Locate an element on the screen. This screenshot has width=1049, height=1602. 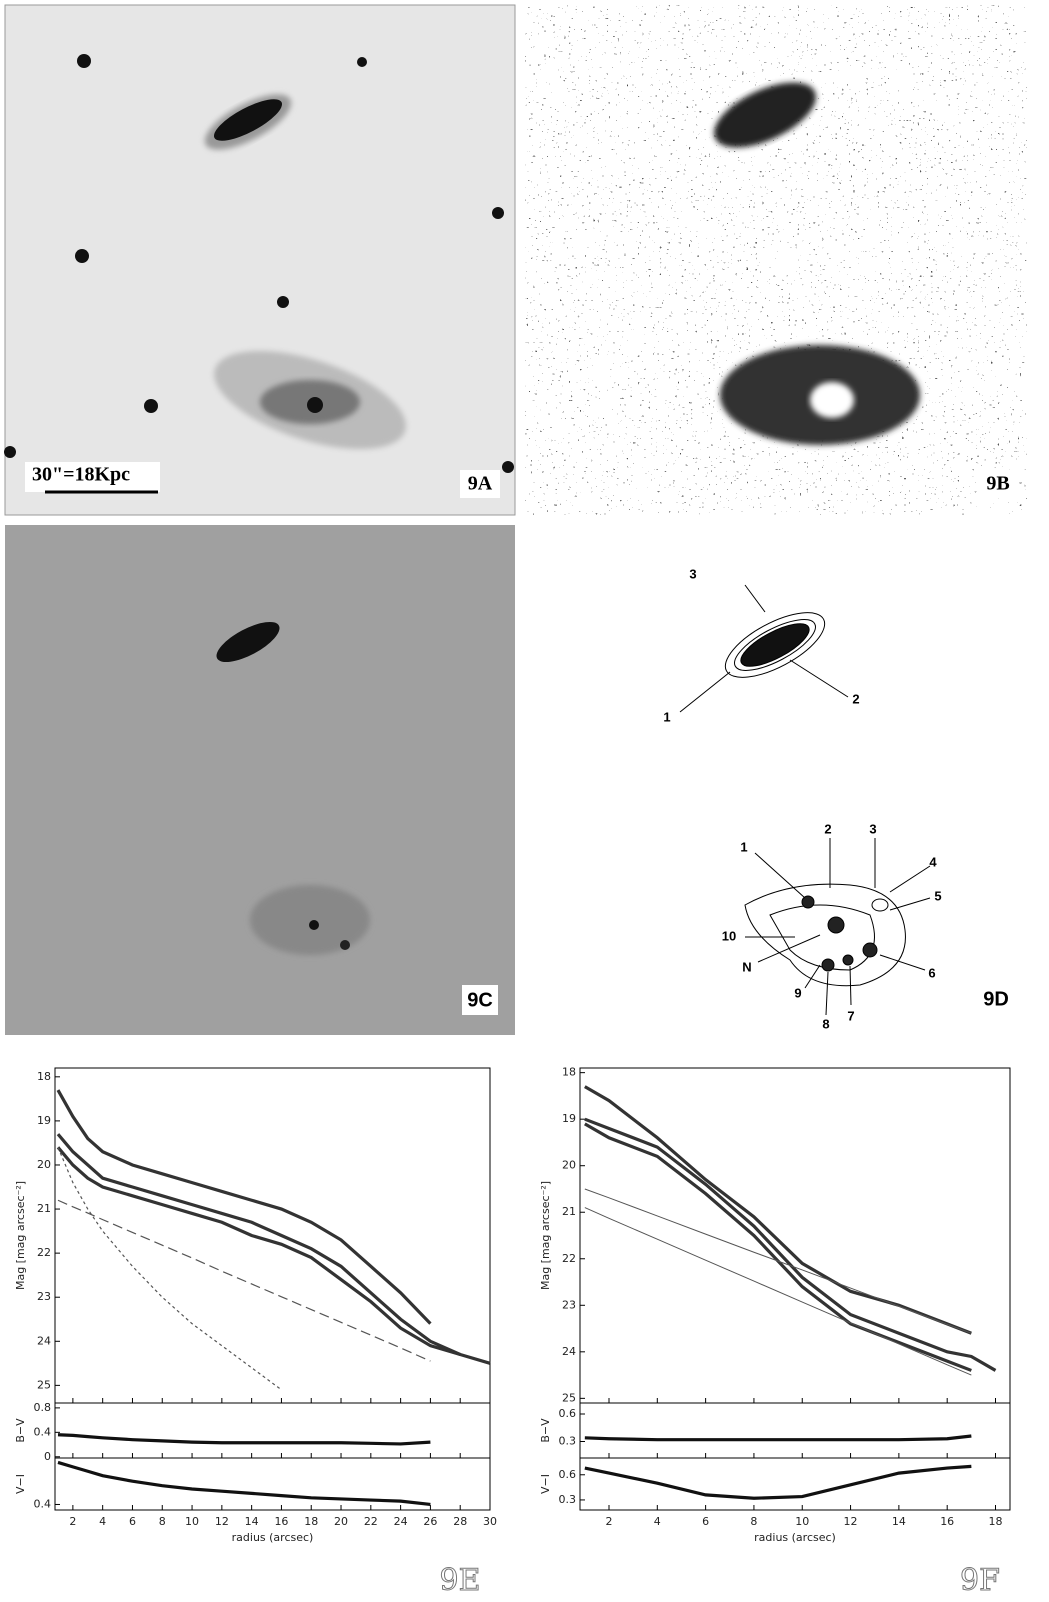
annotation: N is located at coordinates (746, 966).